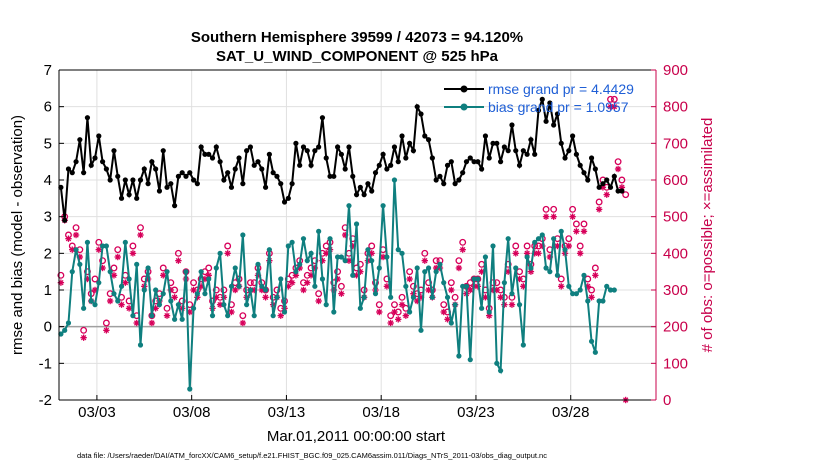 The width and height of the screenshot is (830, 470). Describe the element at coordinates (45, 400) in the screenshot. I see `left-tick-label: -2` at that location.